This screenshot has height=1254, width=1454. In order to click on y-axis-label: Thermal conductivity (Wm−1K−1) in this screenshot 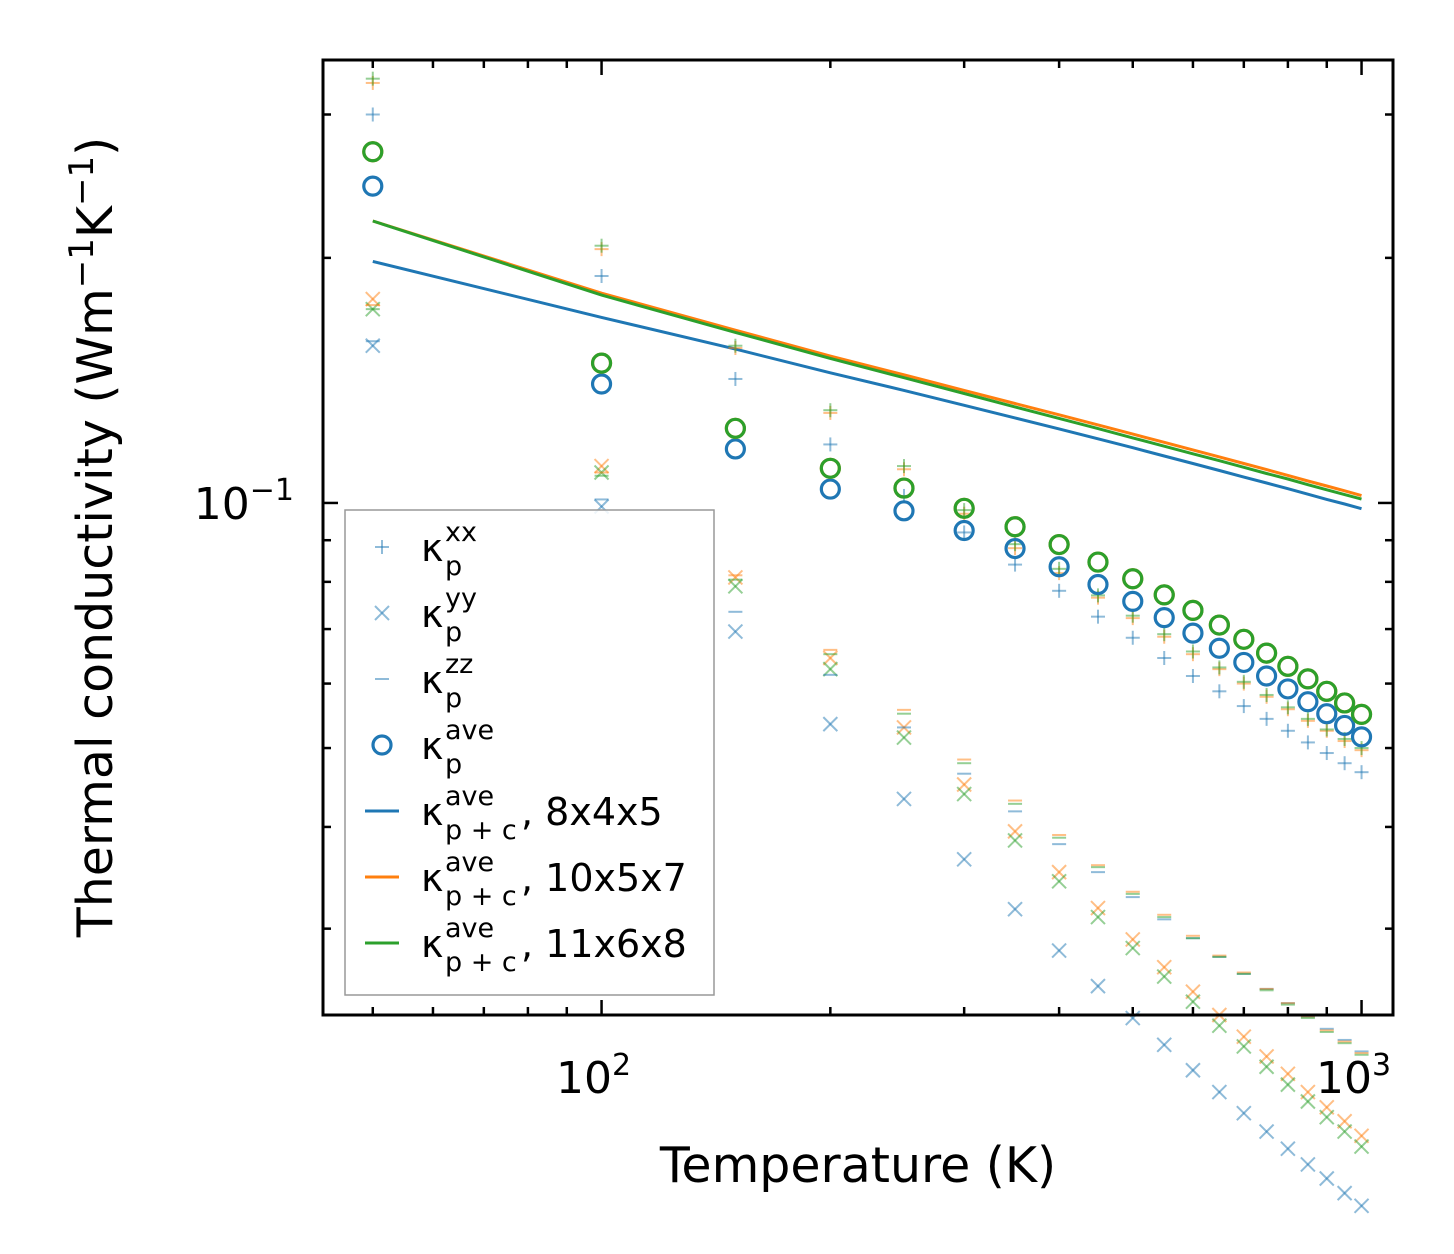, I will do `click(93, 537)`.